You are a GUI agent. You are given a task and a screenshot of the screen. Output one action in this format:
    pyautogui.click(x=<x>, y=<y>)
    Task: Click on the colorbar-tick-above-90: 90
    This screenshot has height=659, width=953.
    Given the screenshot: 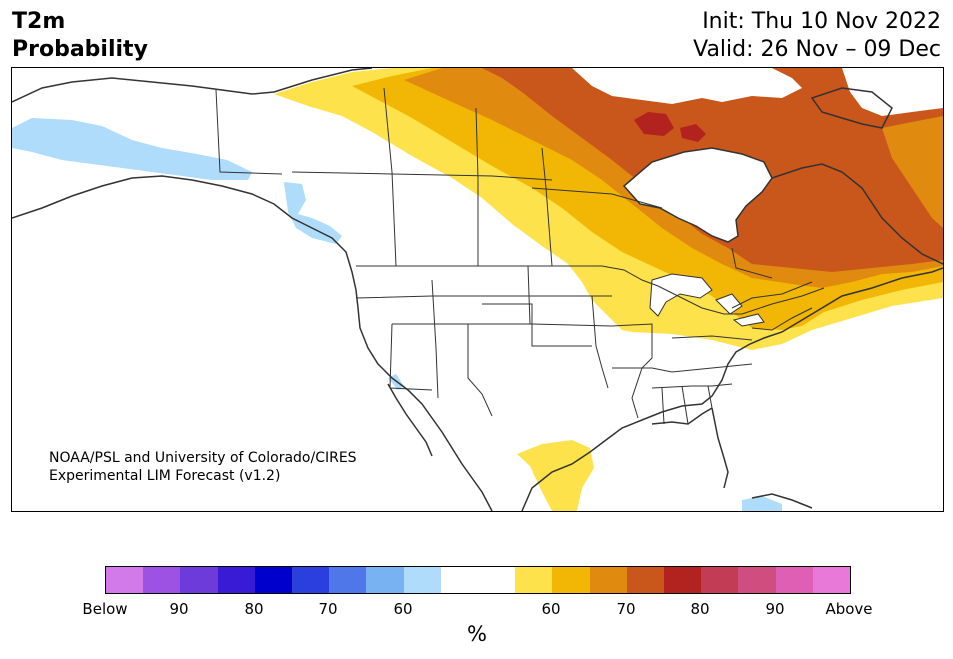 What is the action you would take?
    pyautogui.click(x=775, y=609)
    